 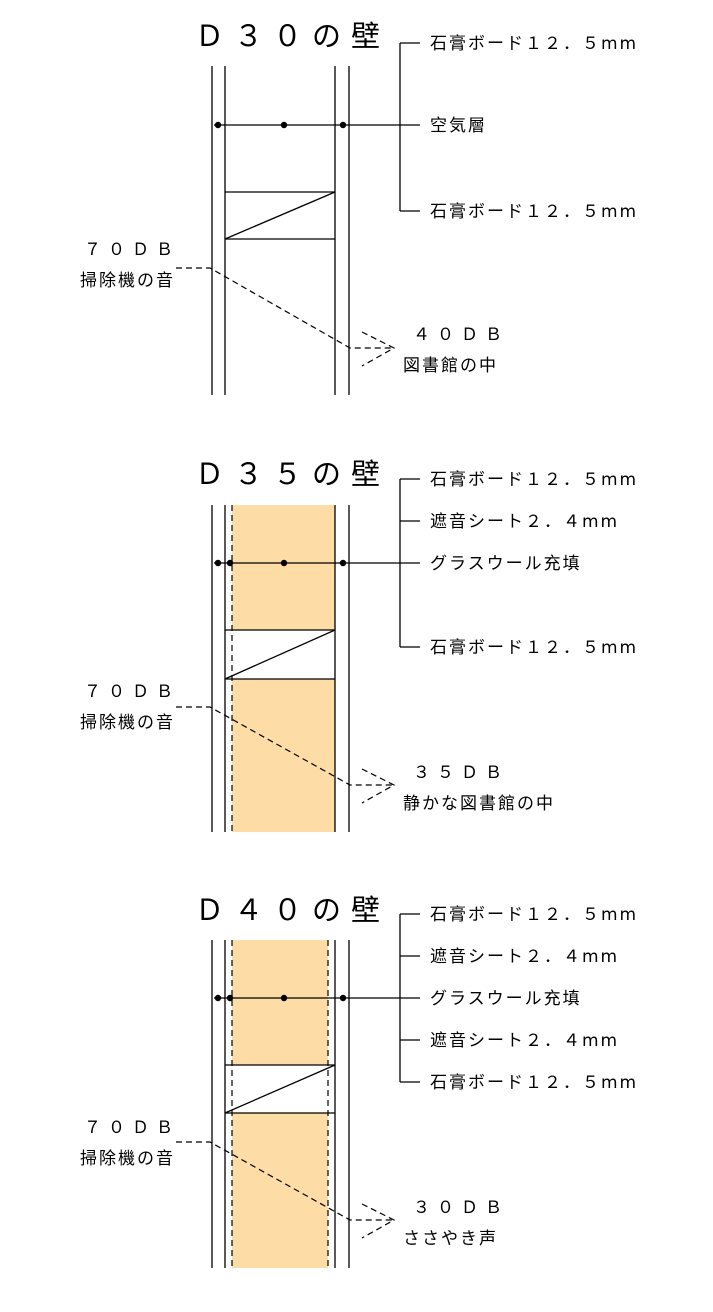 What do you see at coordinates (292, 36) in the screenshot?
I see `panel-title: Ｄ３０の壁` at bounding box center [292, 36].